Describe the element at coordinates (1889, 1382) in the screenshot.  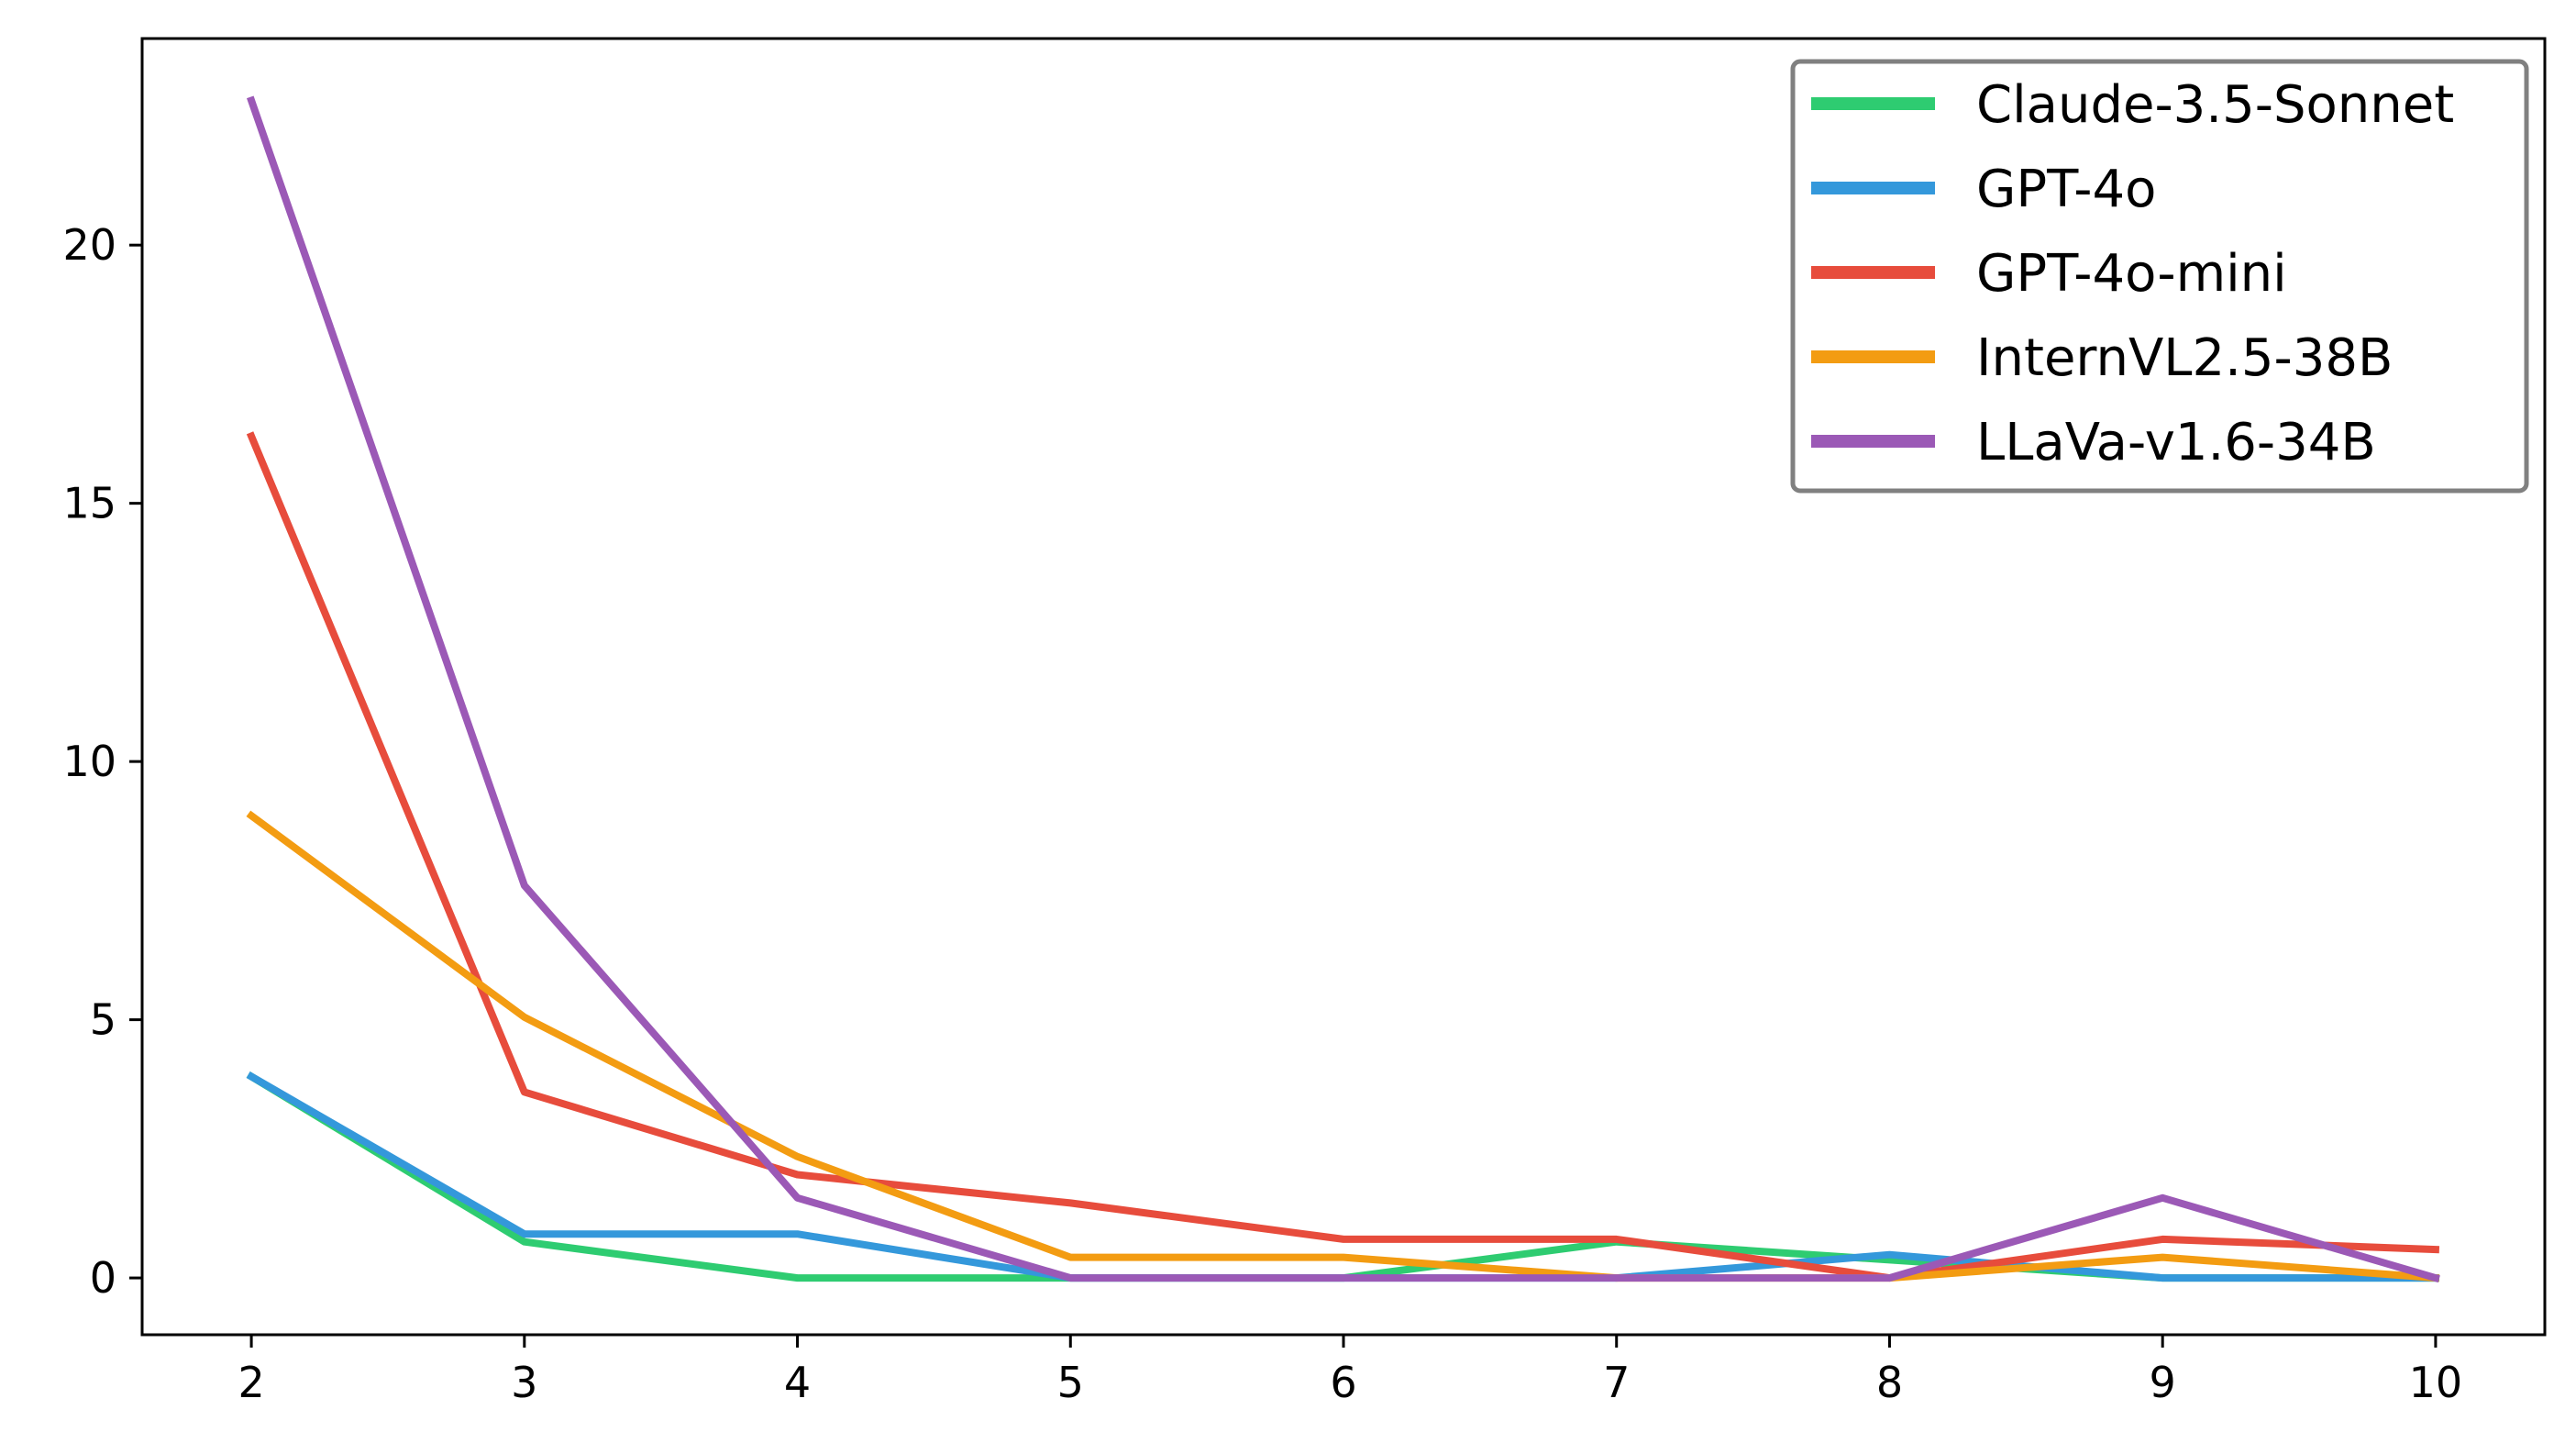
I see `x-tick-label: 8` at that location.